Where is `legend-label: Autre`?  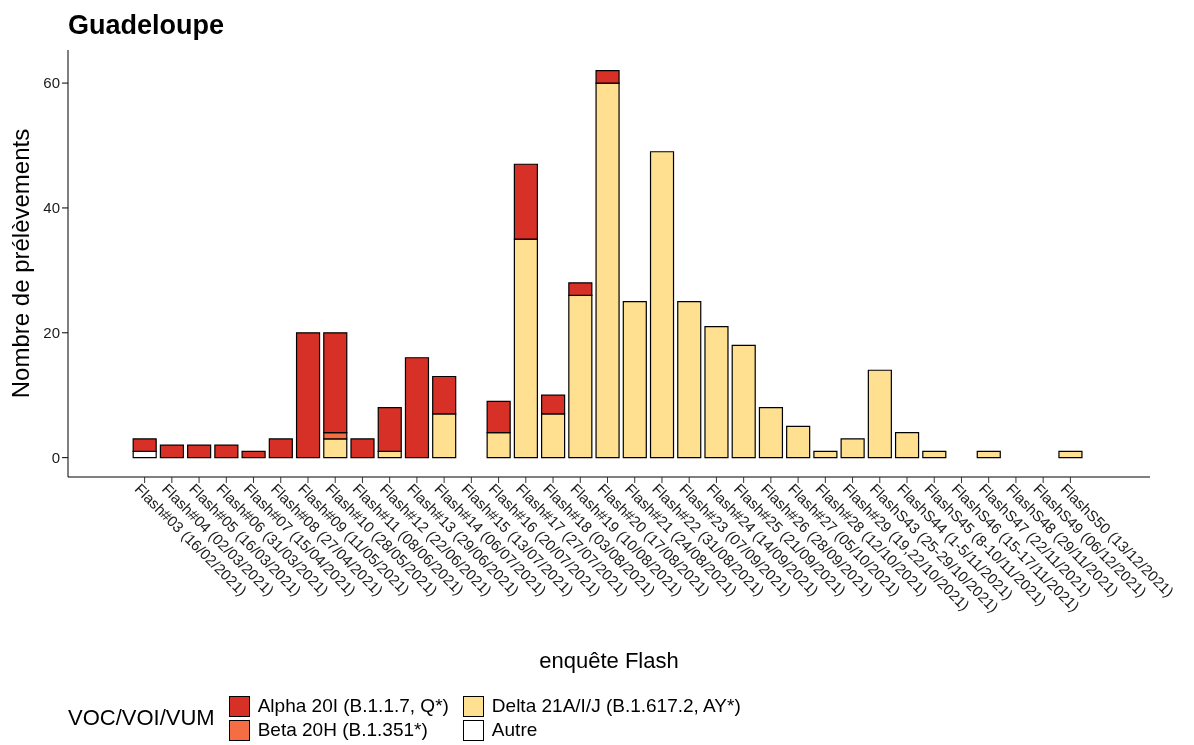
legend-label: Autre is located at coordinates (514, 730).